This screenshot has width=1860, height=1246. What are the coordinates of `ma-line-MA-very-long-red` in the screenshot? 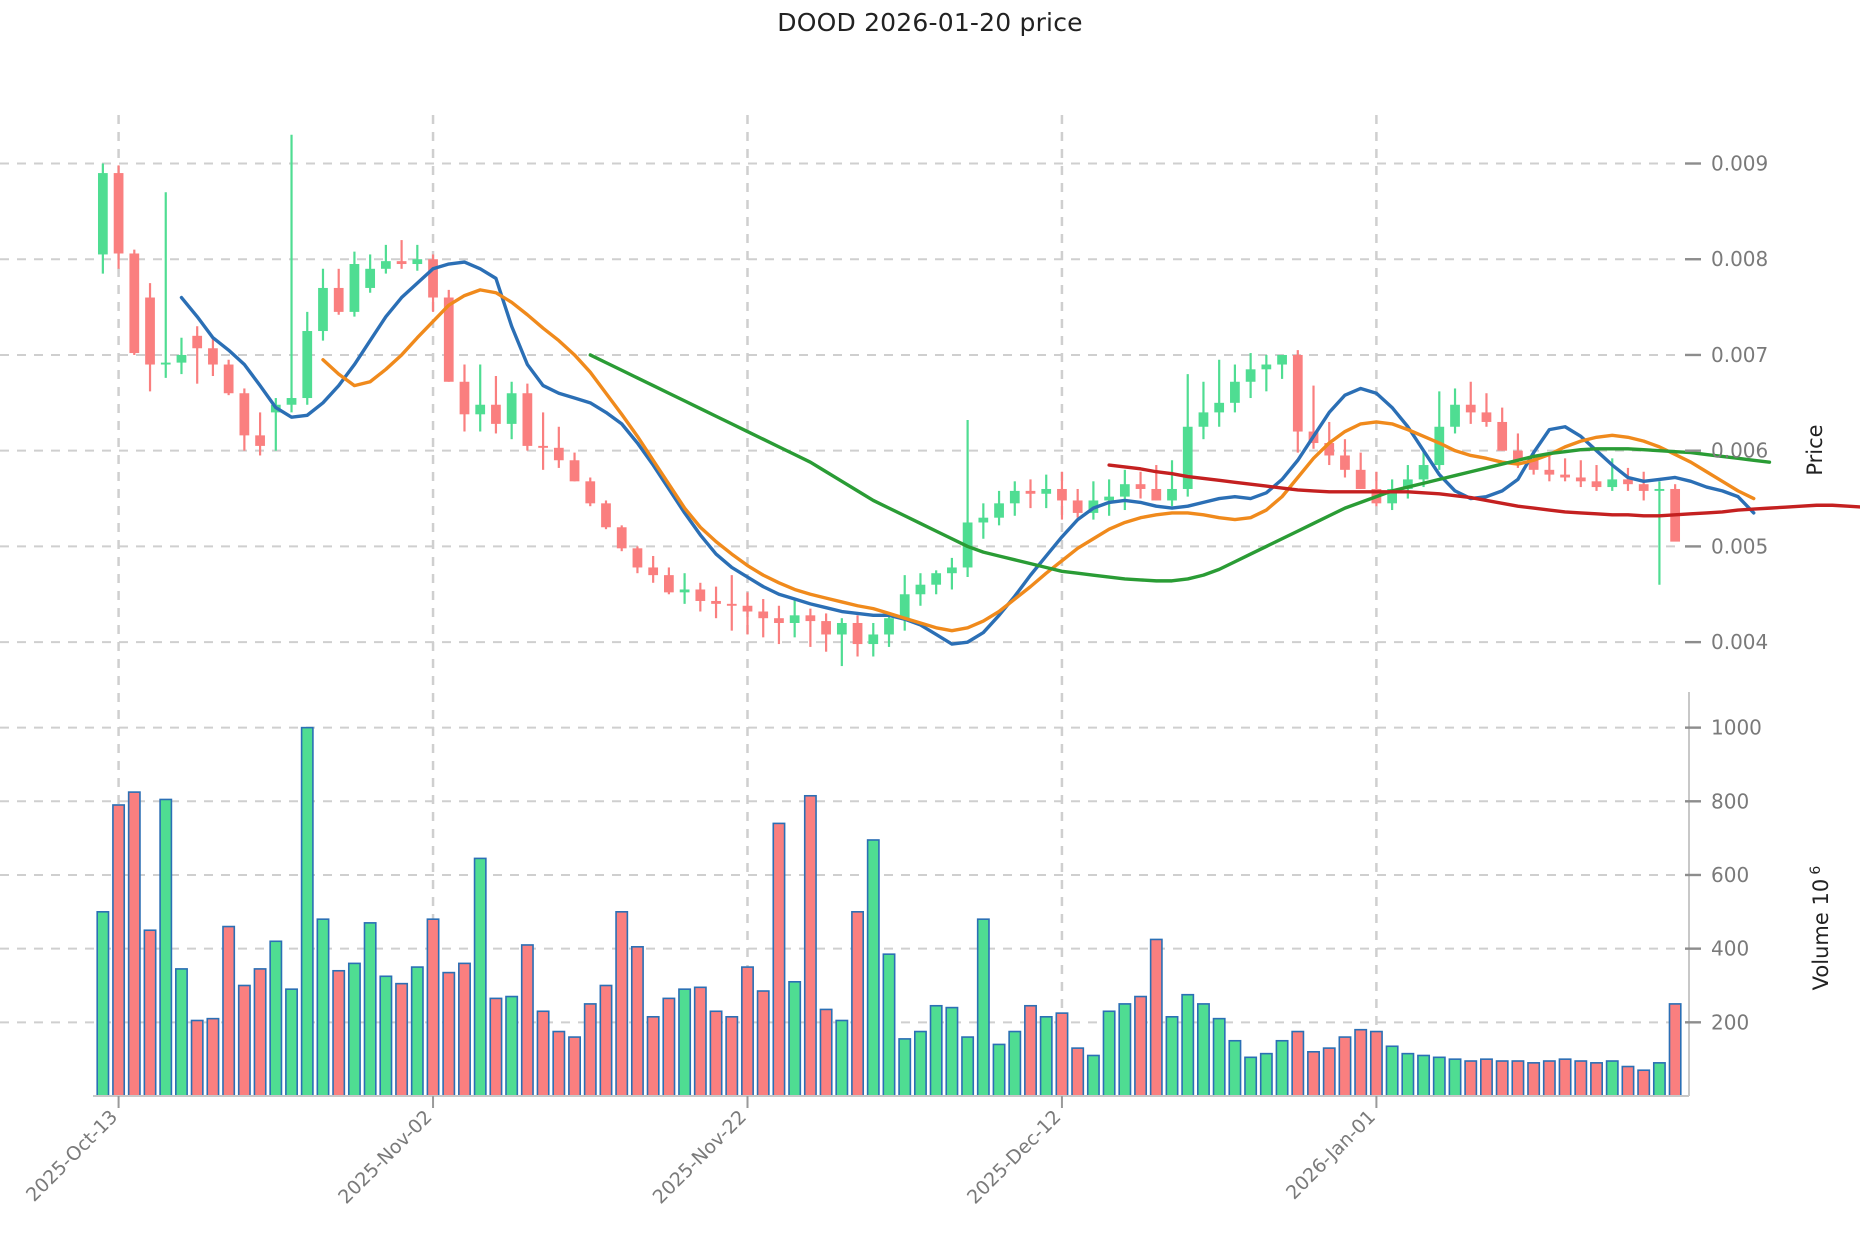 It's located at (1483, 490).